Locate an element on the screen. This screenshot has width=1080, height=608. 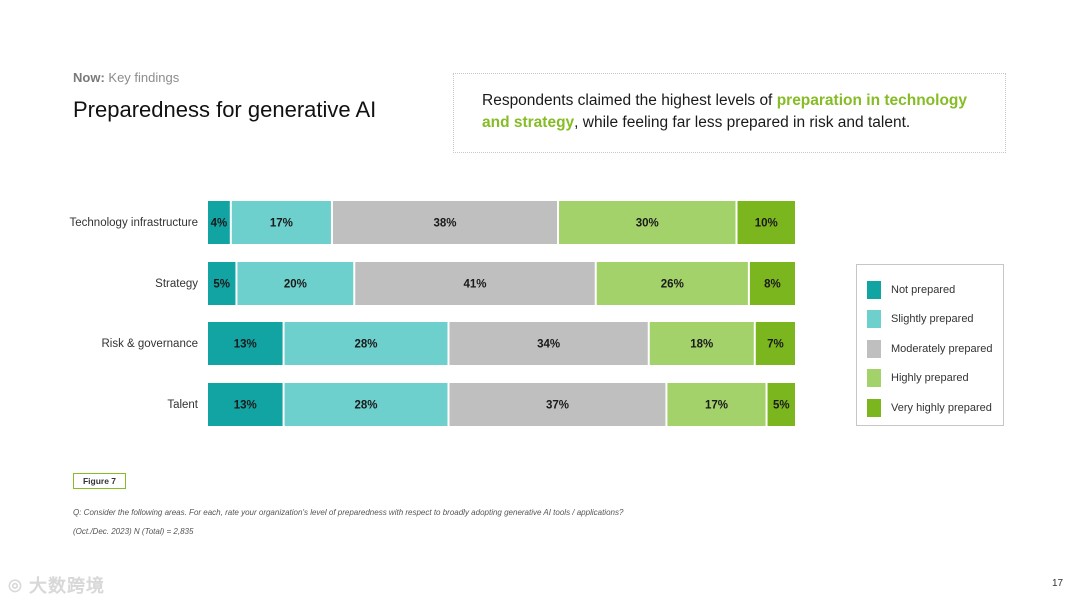
bar-value-label: 8% is located at coordinates (772, 285).